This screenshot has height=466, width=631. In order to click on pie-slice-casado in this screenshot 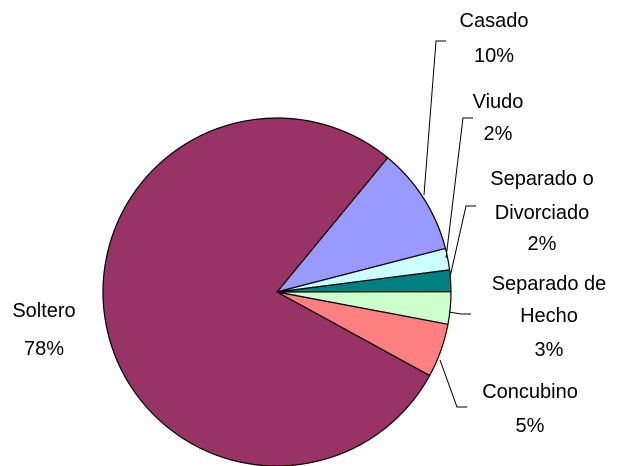, I will do `click(361, 225)`.